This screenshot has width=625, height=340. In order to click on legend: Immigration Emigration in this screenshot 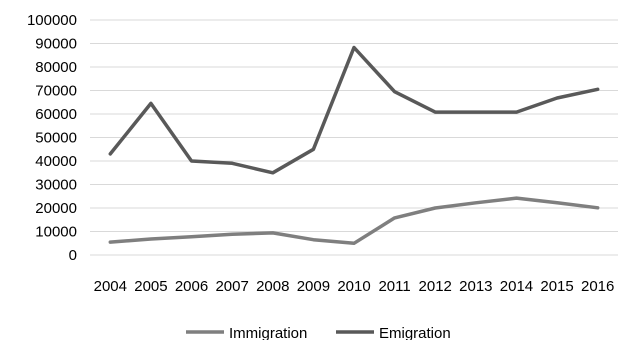, I will do `click(318, 332)`.